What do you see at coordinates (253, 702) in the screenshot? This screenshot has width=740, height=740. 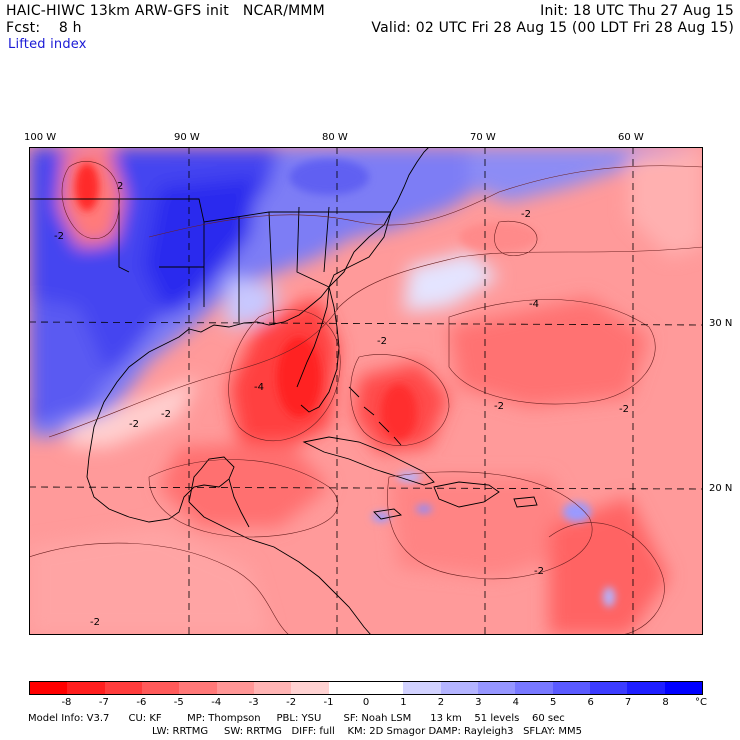 I see `colorbar-label: -3` at bounding box center [253, 702].